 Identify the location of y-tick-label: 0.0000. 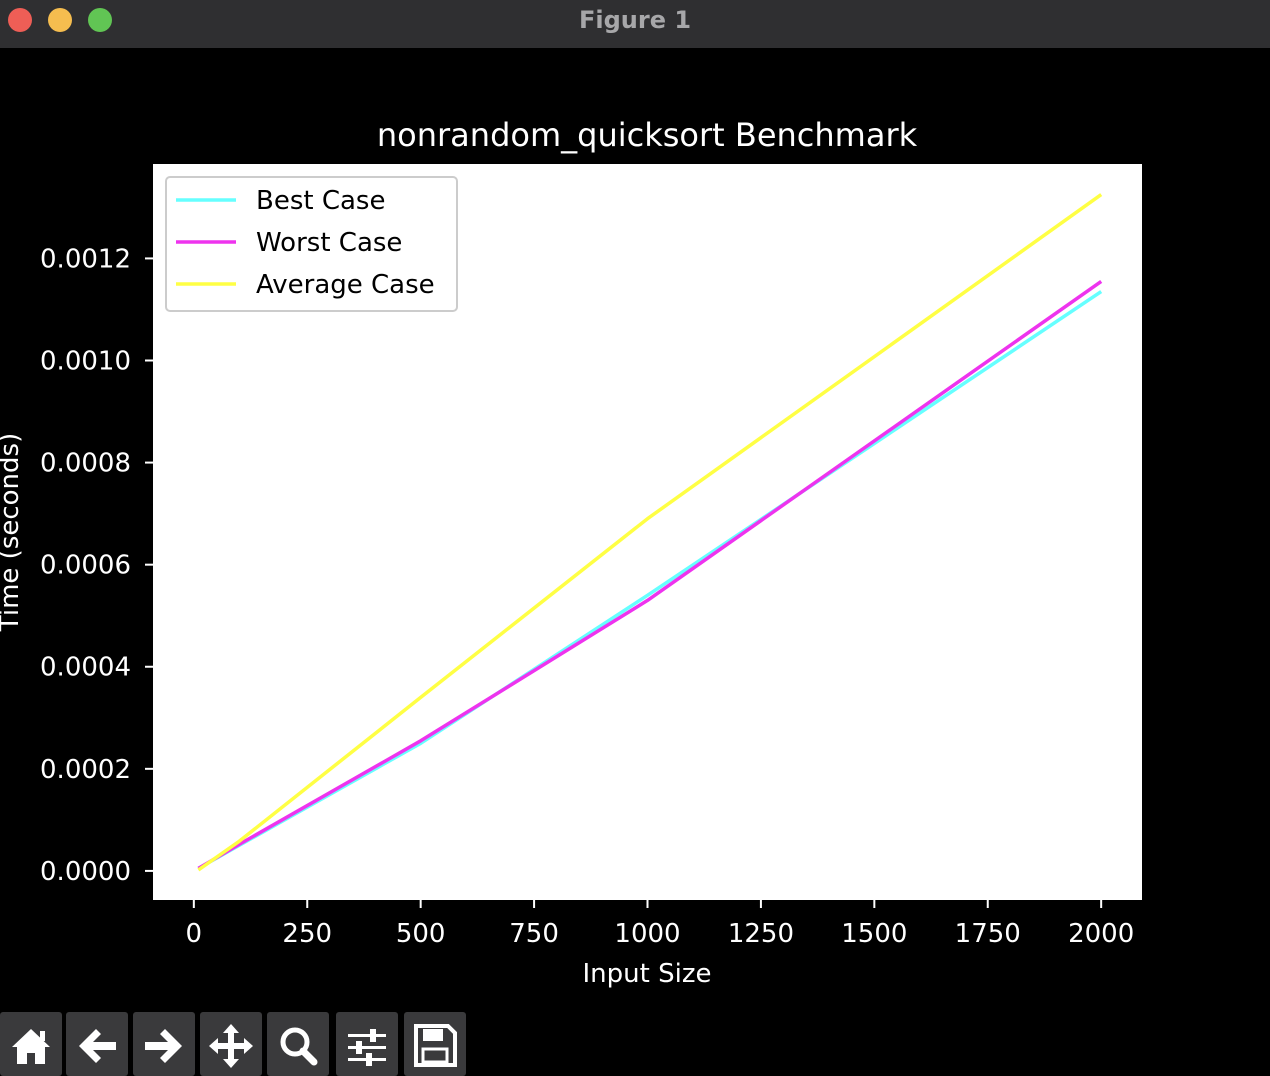
(85, 872).